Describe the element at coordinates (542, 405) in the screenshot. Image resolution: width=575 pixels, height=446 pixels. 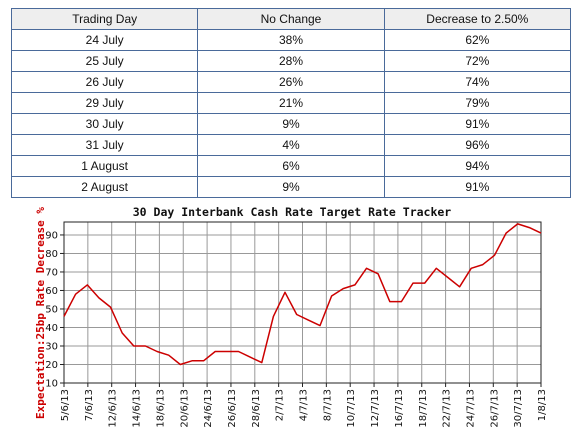
I see `x-tick-label: 1/8/13` at that location.